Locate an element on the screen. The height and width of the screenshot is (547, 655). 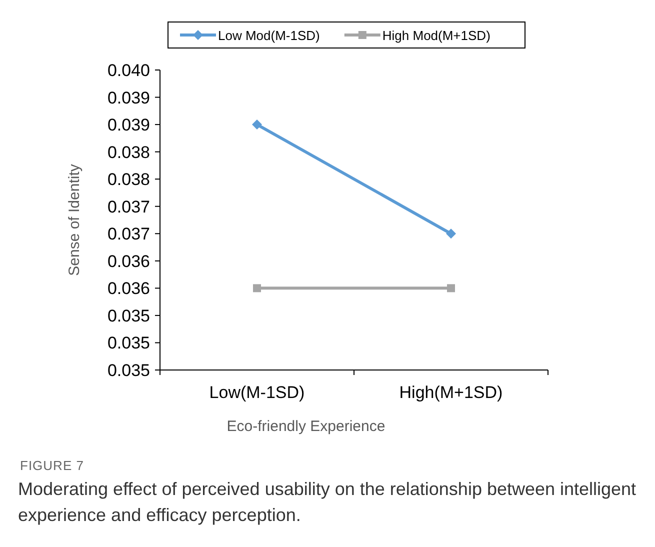
x-tick-label: High(M+1SD) is located at coordinates (451, 392).